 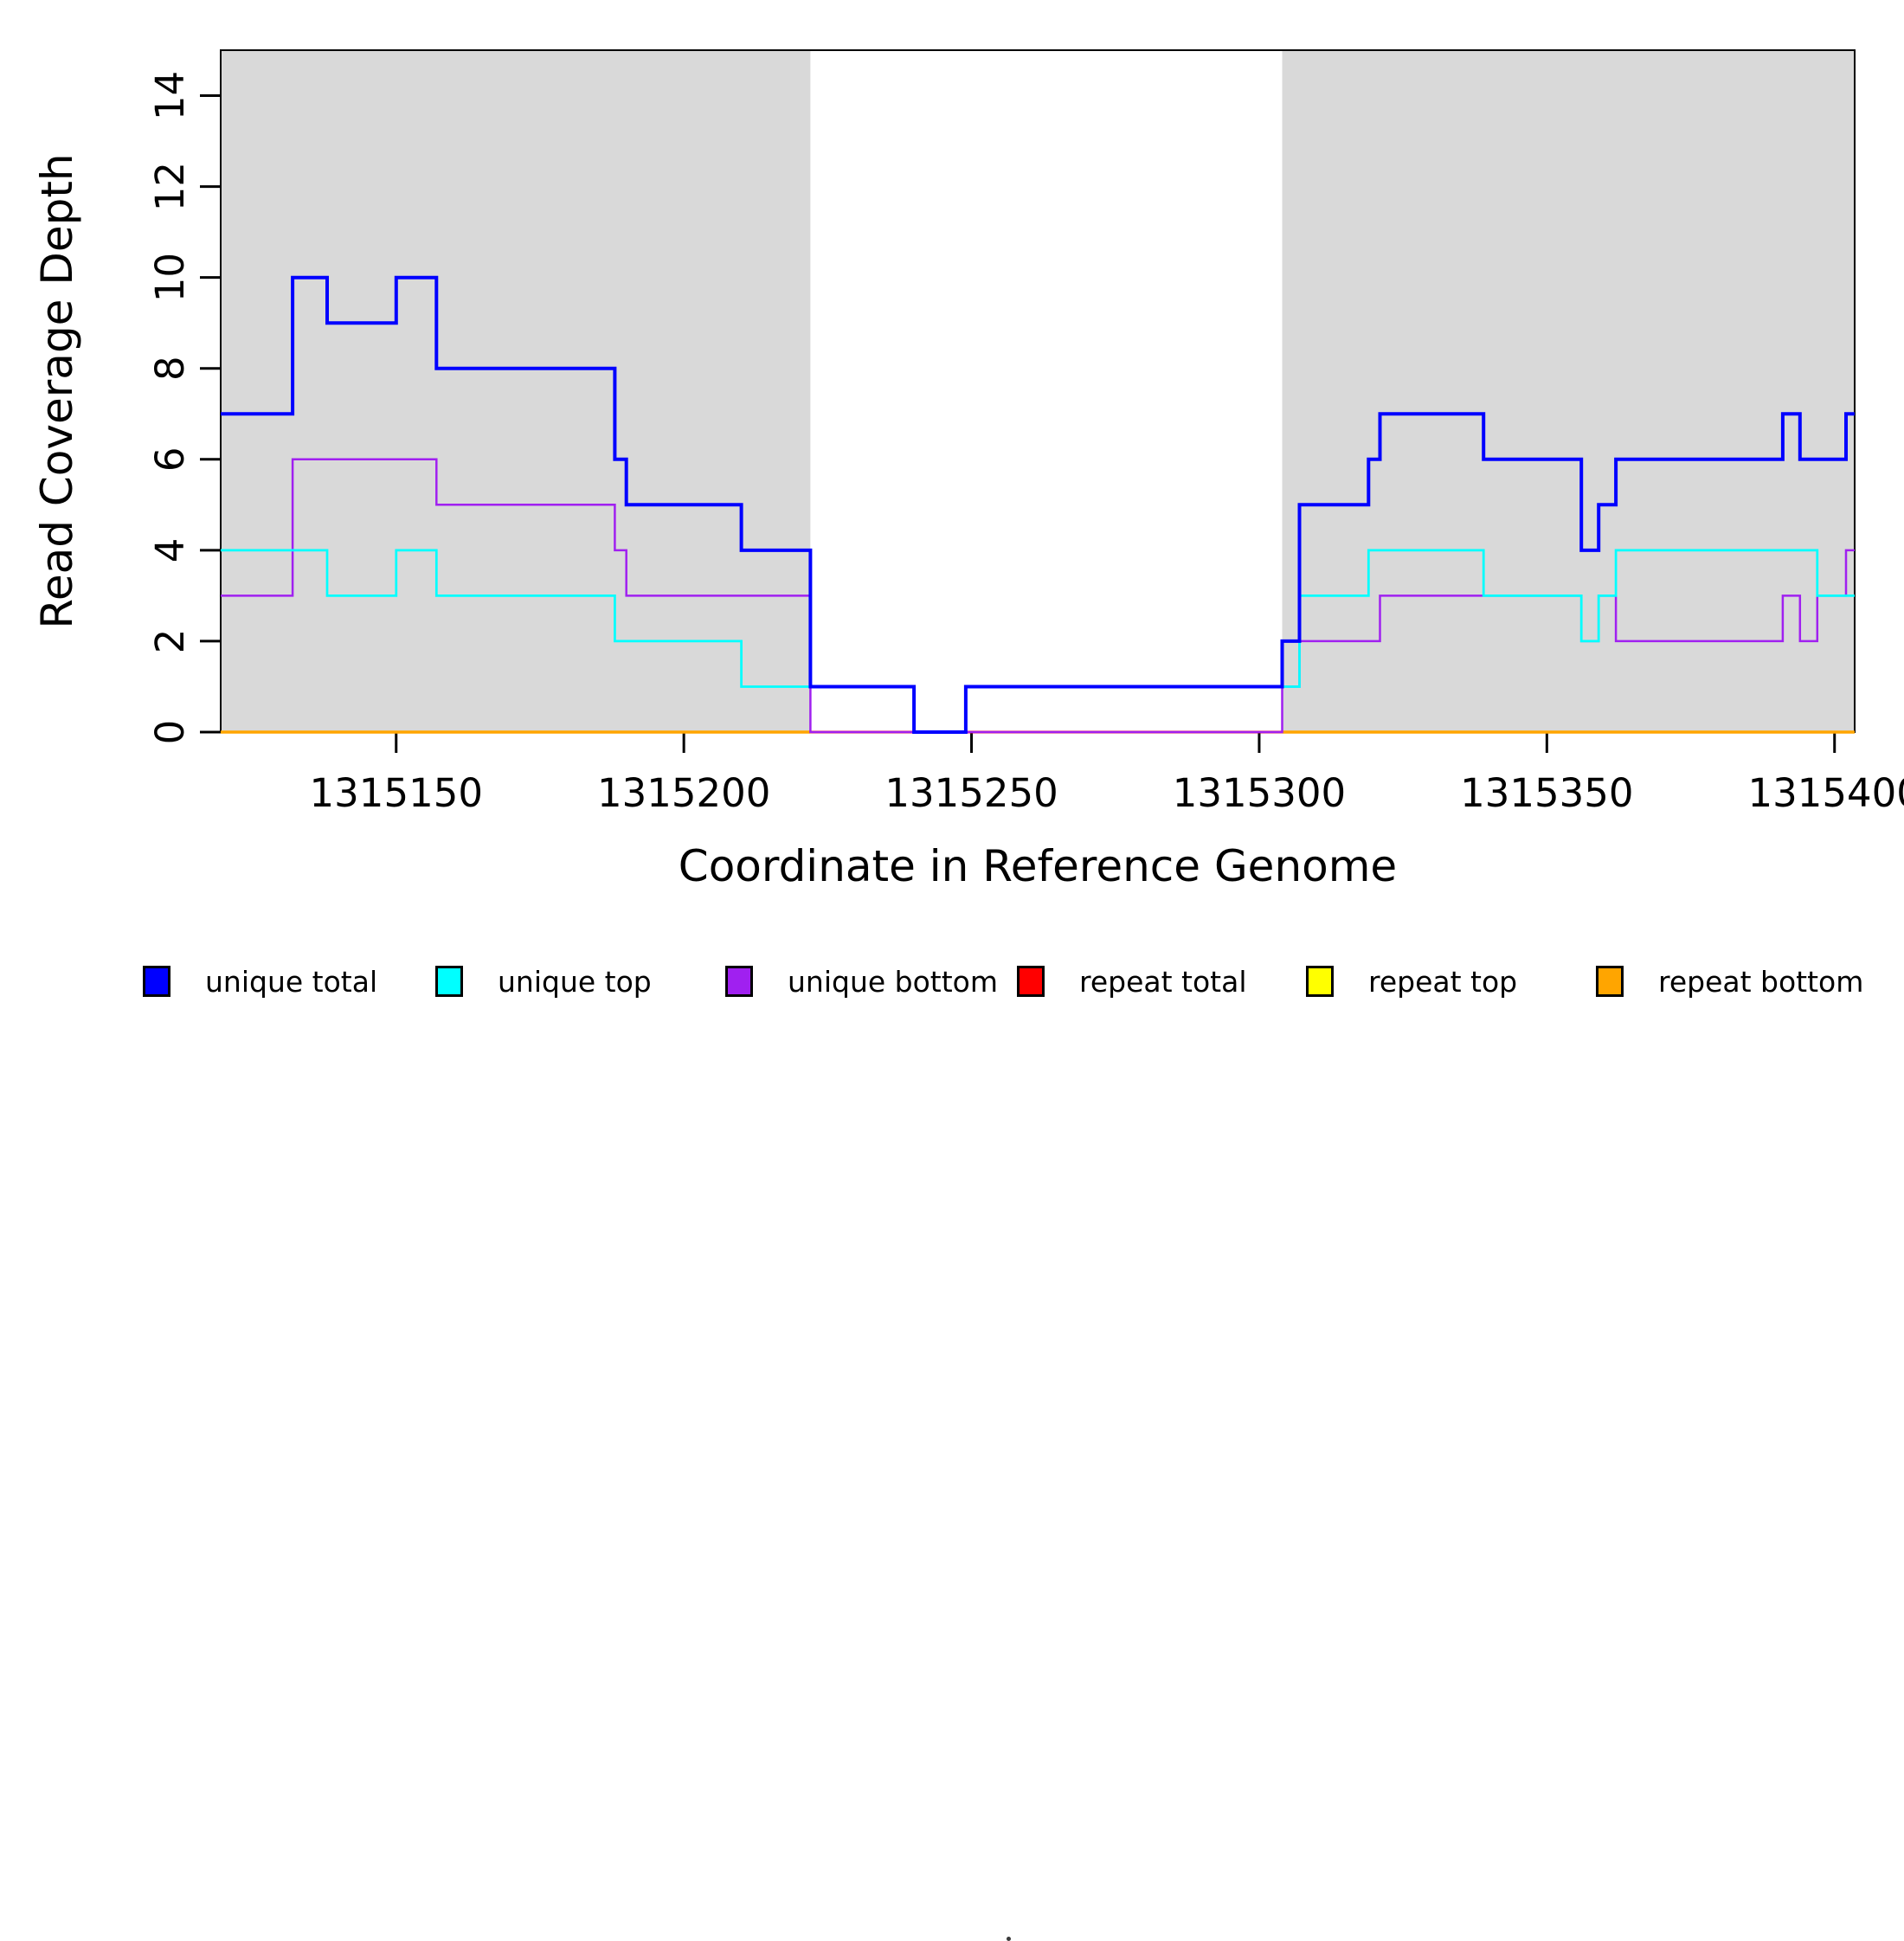 I want to click on legend-item-repeat-total: repeat total, so click(x=1132, y=981).